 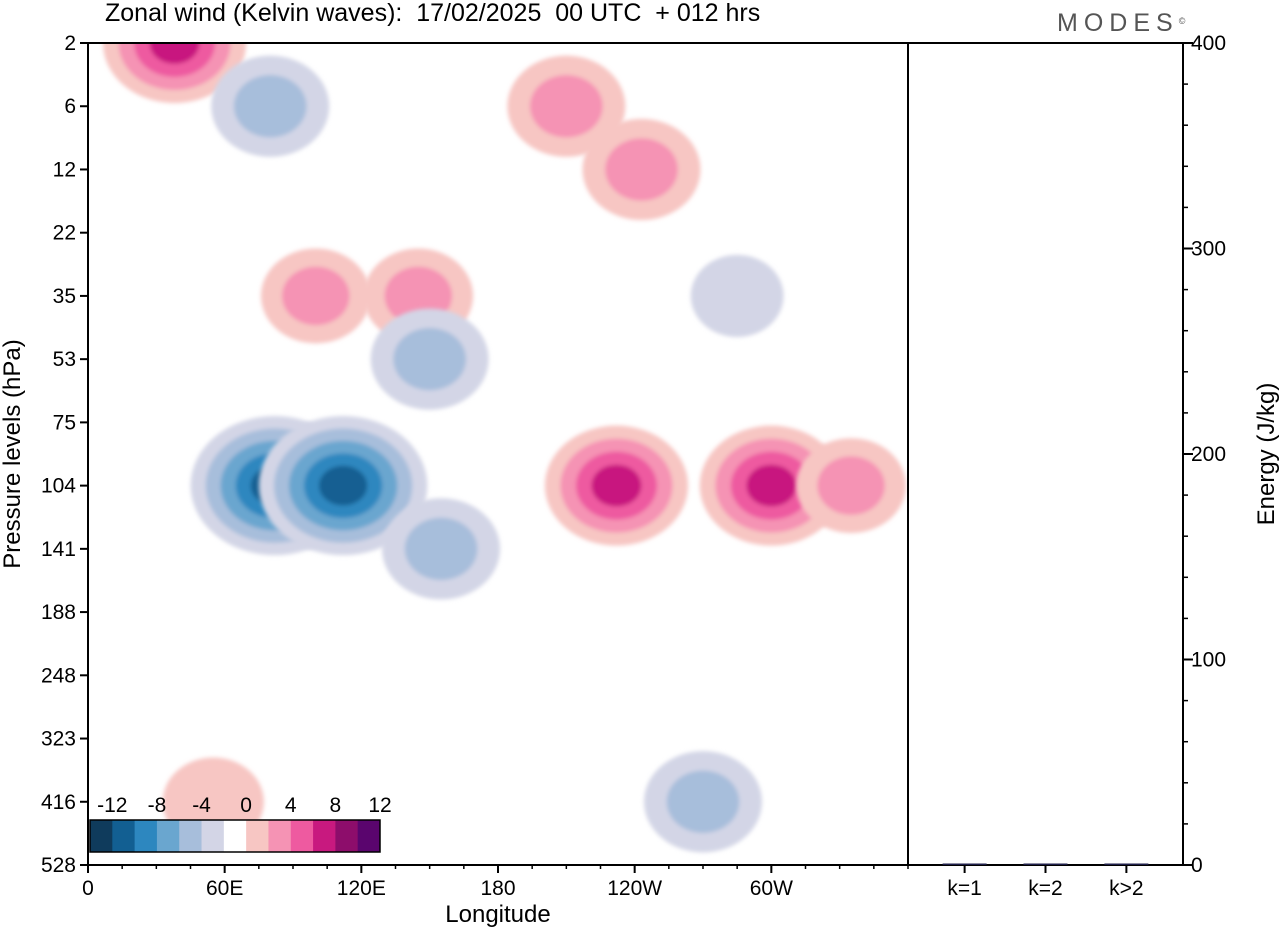 I want to click on pressure-tick-label: 75, so click(x=64, y=422).